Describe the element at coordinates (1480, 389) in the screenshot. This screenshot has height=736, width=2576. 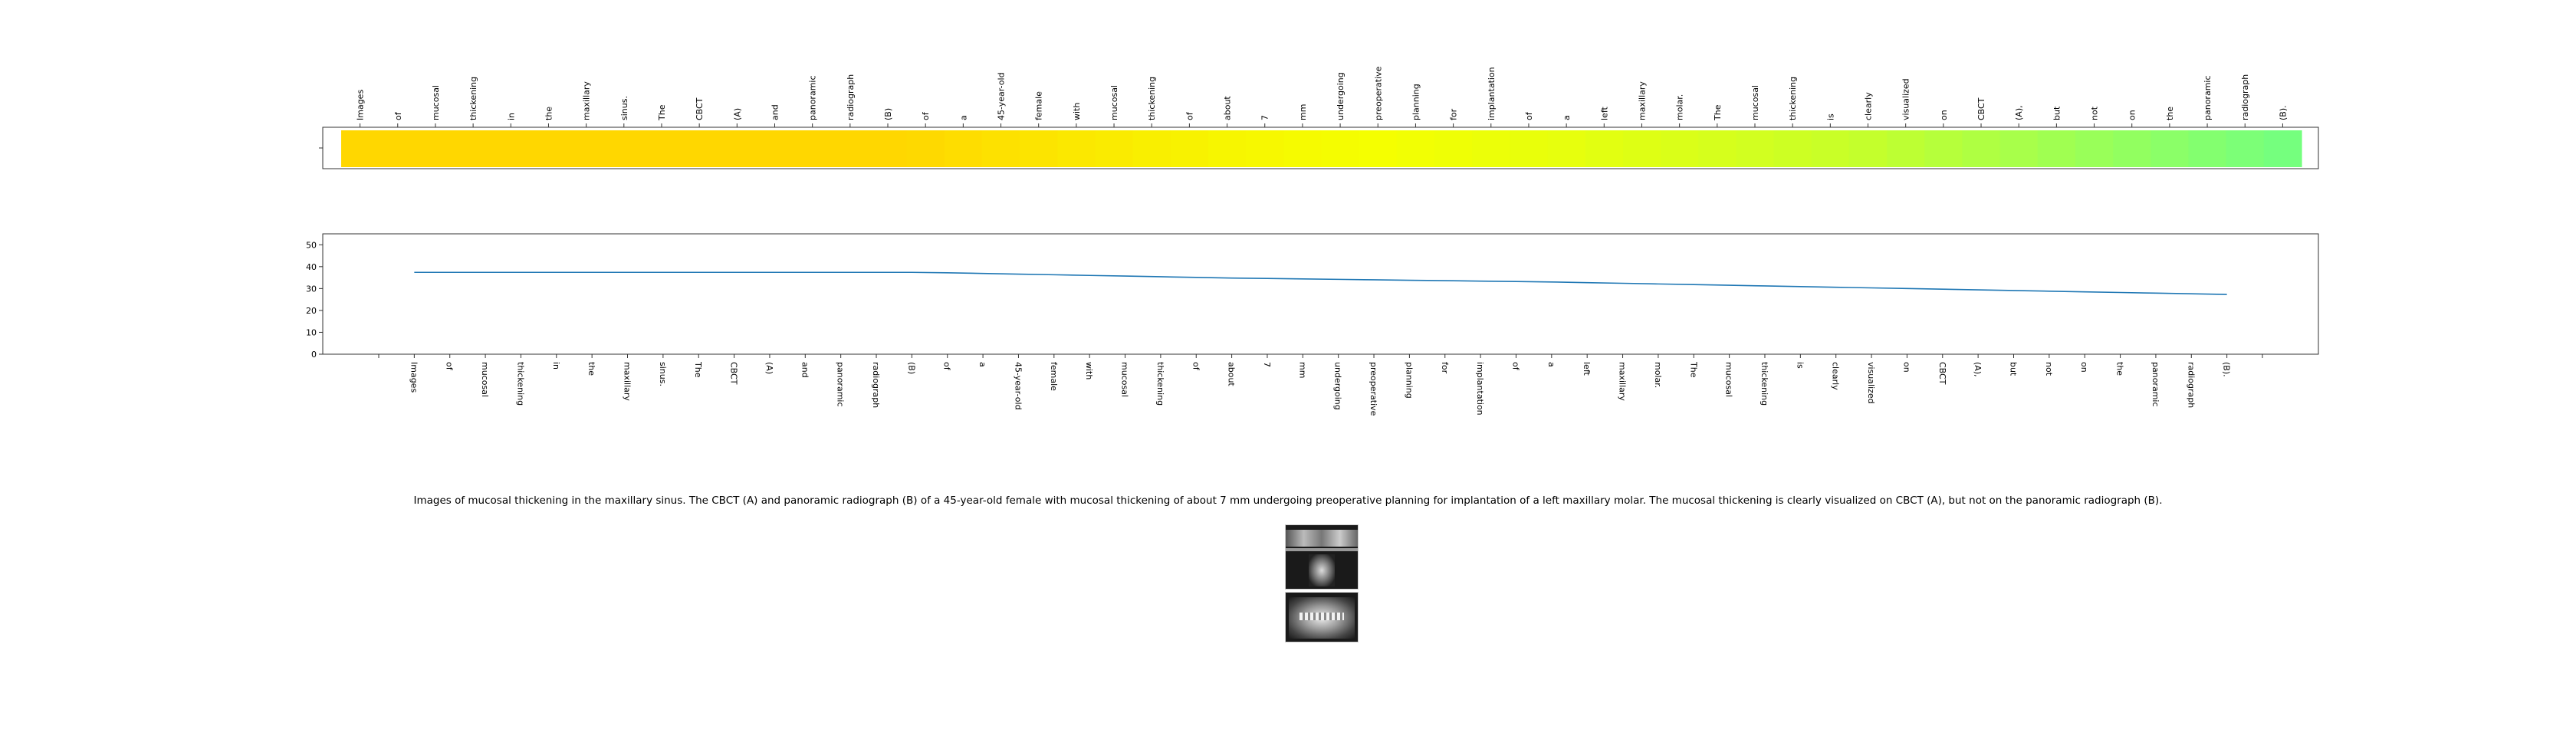
I see `x-tick-label: implantation` at that location.